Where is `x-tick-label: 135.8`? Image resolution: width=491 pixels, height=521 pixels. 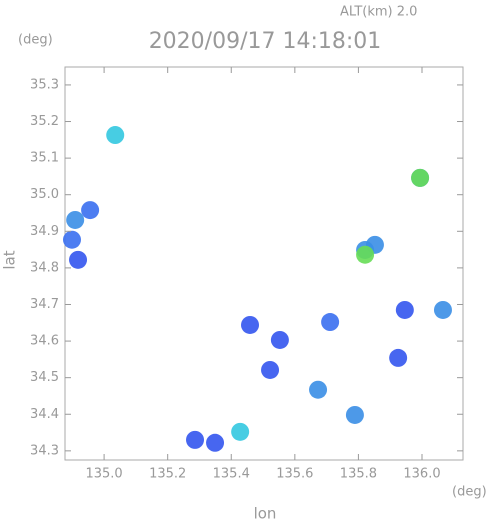
x-tick-label: 135.8 is located at coordinates (358, 474).